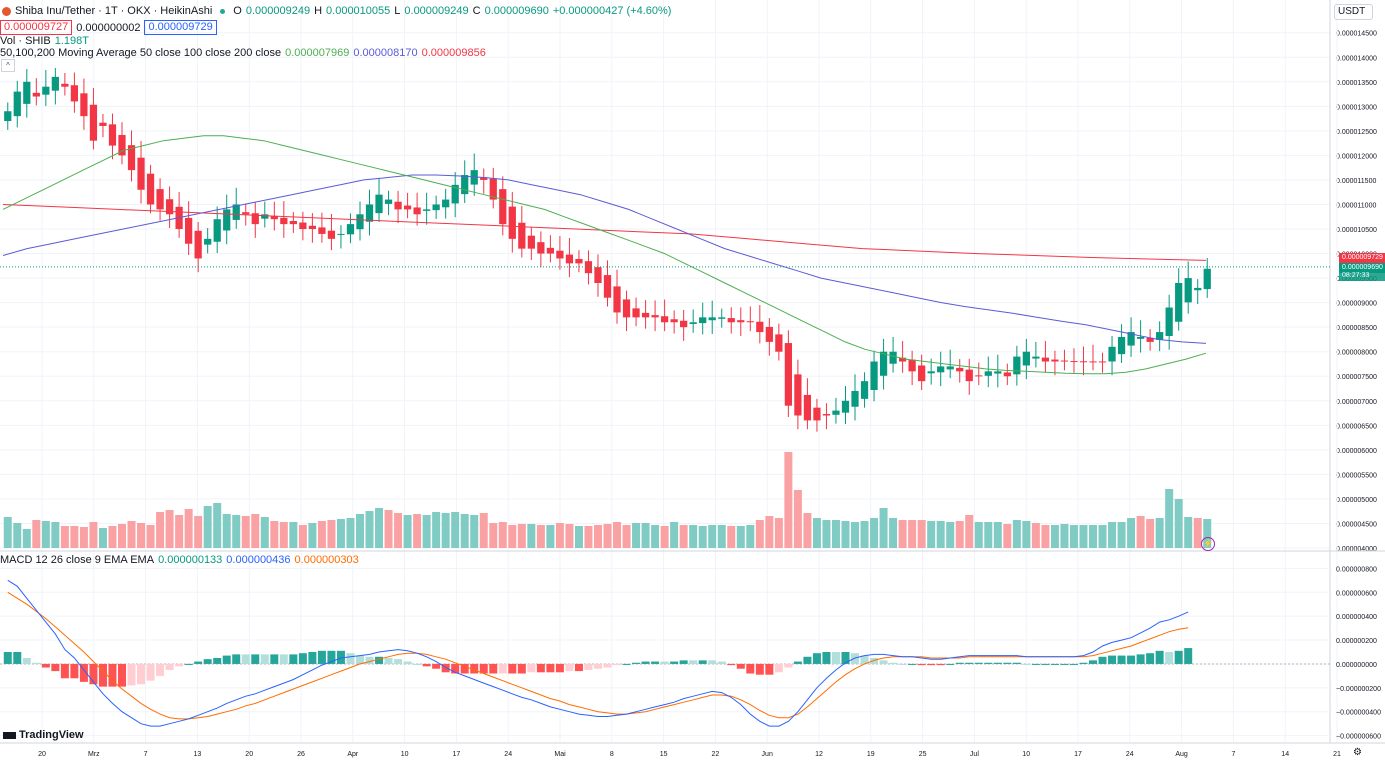 The height and width of the screenshot is (762, 1385). I want to click on time-axis-label: Aug, so click(1181, 754).